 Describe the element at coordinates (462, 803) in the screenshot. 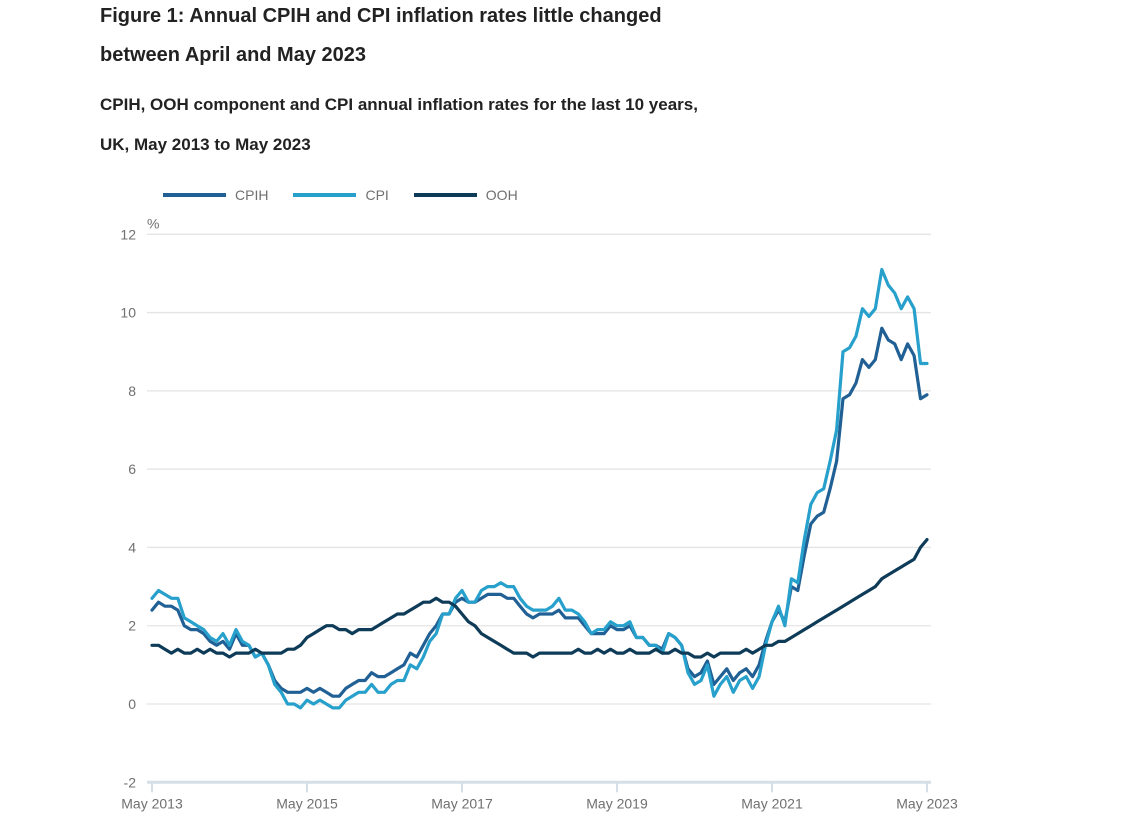

I see `x-axis-tick-label: May 2017` at that location.